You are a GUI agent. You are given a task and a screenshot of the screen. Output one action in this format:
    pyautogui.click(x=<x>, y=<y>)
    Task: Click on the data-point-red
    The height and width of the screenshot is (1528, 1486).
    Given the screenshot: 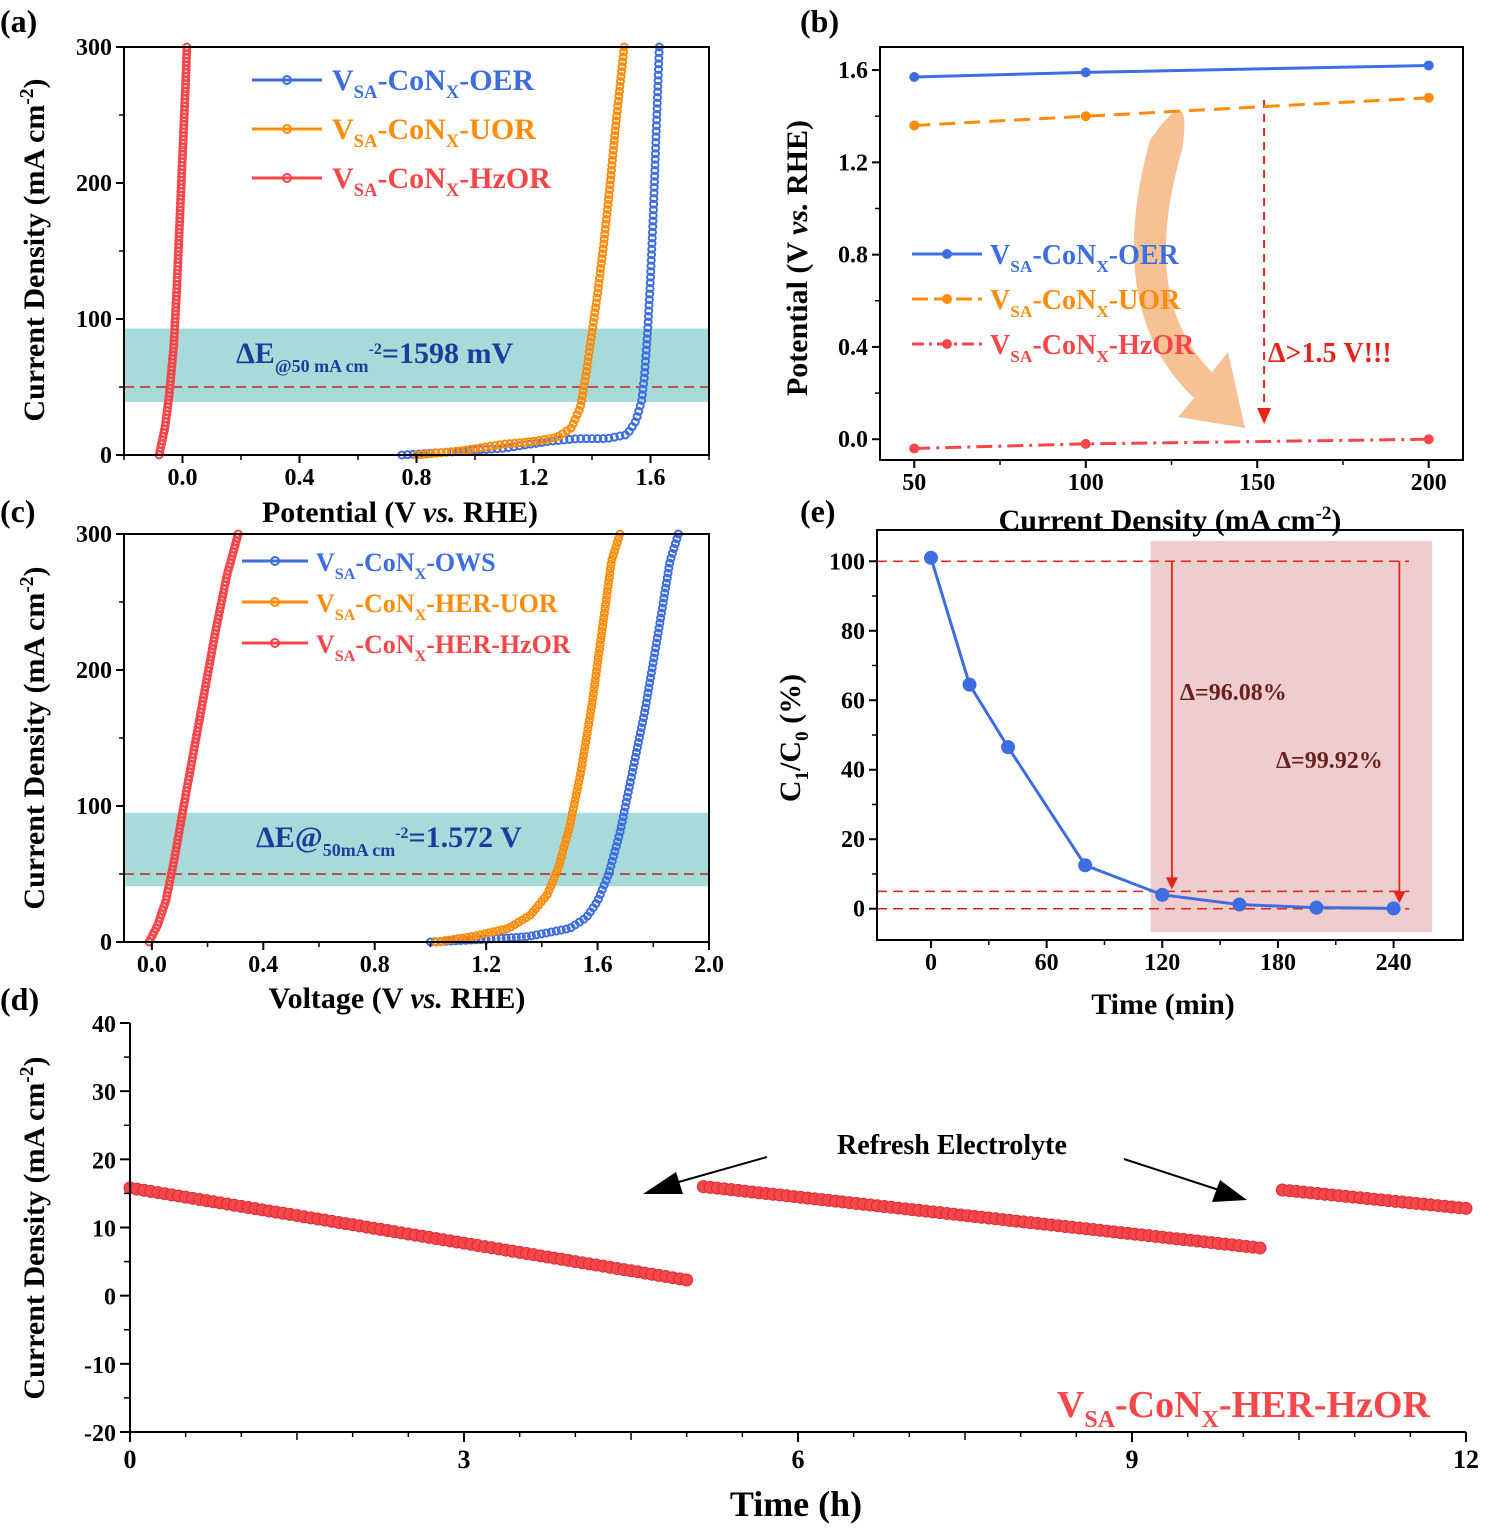 What is the action you would take?
    pyautogui.click(x=914, y=448)
    